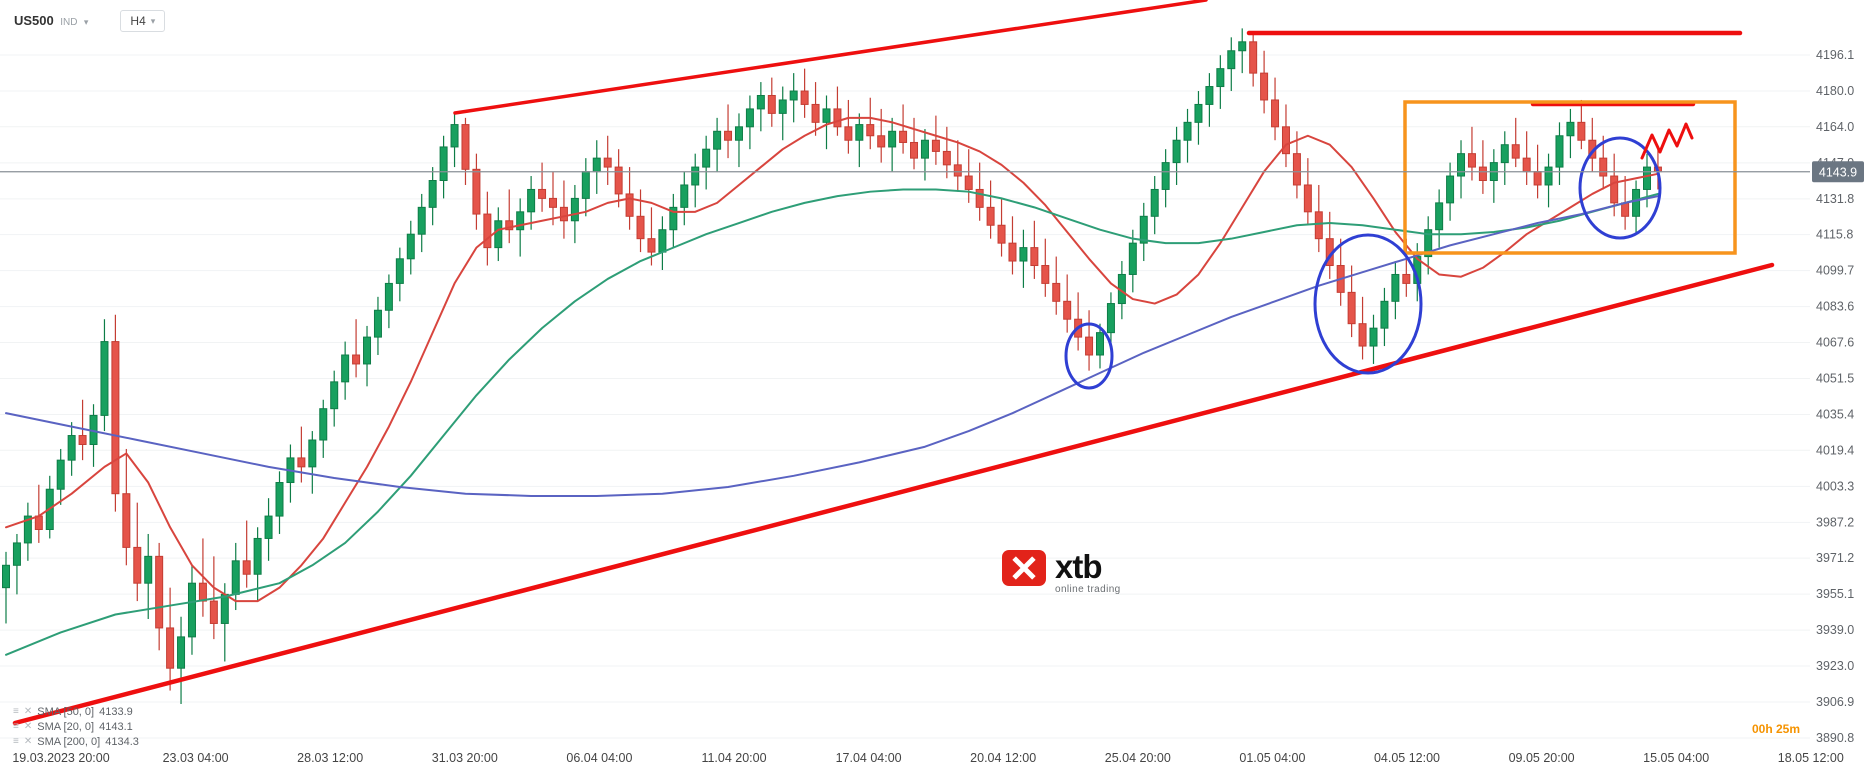  I want to click on timeframe-selector: H4 ▾, so click(143, 21).